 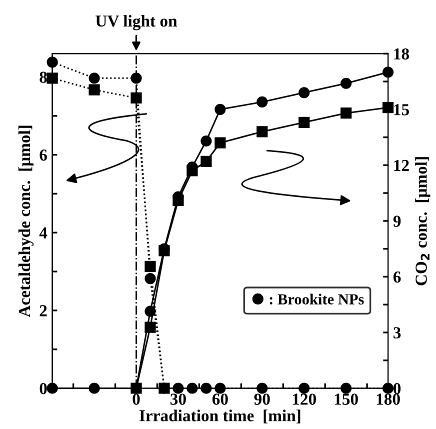 I want to click on y2-tick-label: 0, so click(x=397, y=388).